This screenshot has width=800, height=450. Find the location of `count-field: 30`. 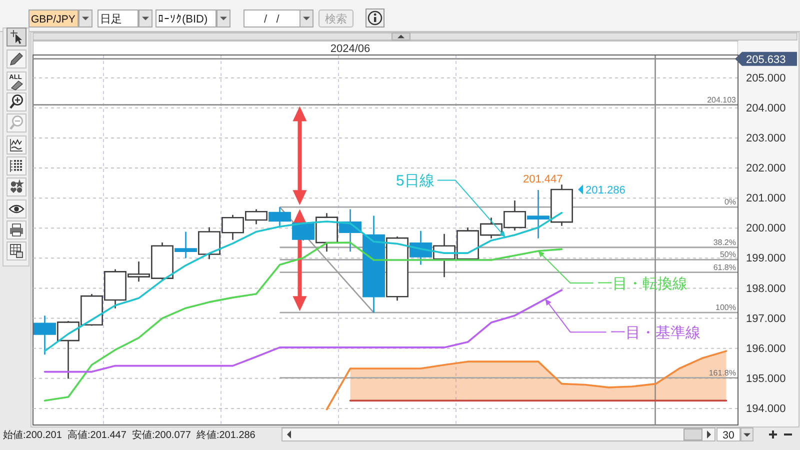

count-field: 30 is located at coordinates (728, 435).